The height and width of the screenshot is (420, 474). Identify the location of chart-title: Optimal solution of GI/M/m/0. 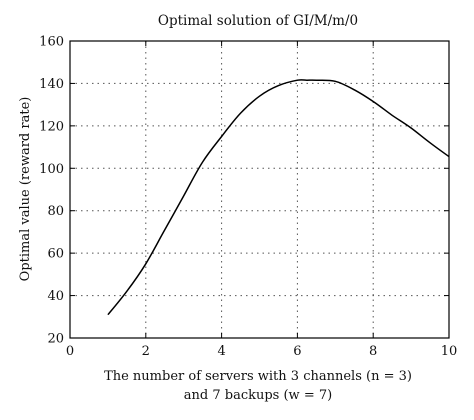
(258, 21).